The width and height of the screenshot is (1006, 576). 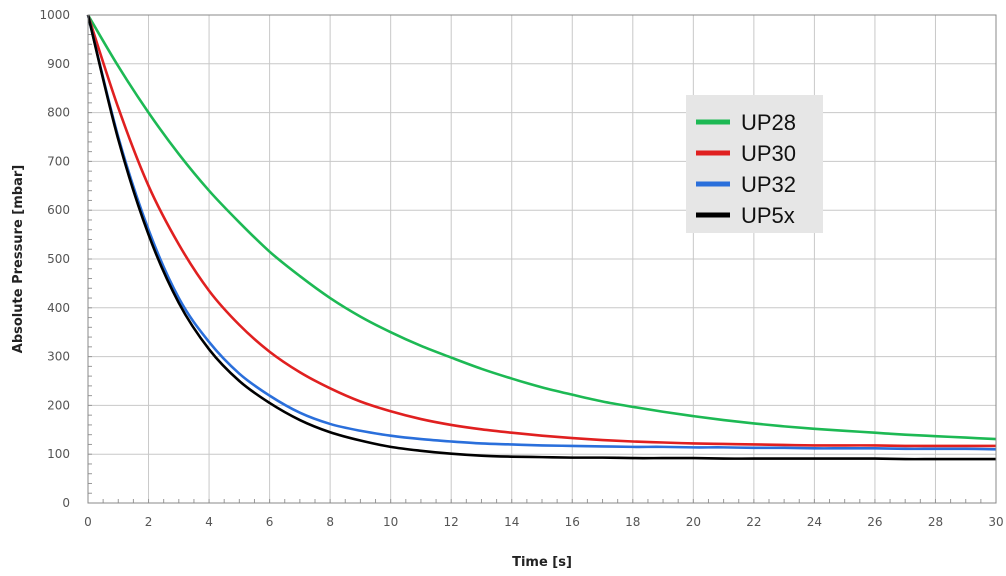 What do you see at coordinates (511, 522) in the screenshot?
I see `x-tick-label: 14` at bounding box center [511, 522].